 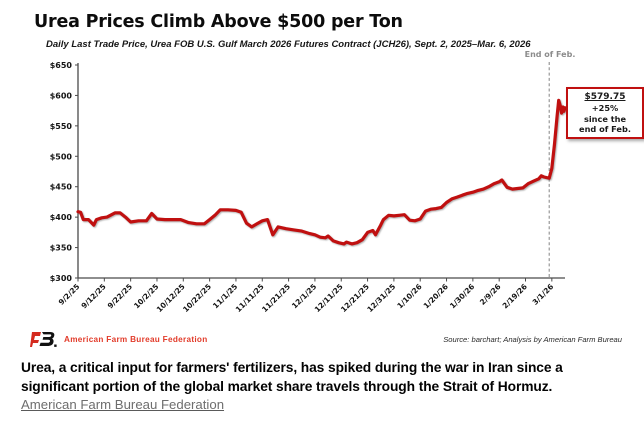 What do you see at coordinates (61, 95) in the screenshot?
I see `y-tick-label: $600` at bounding box center [61, 95].